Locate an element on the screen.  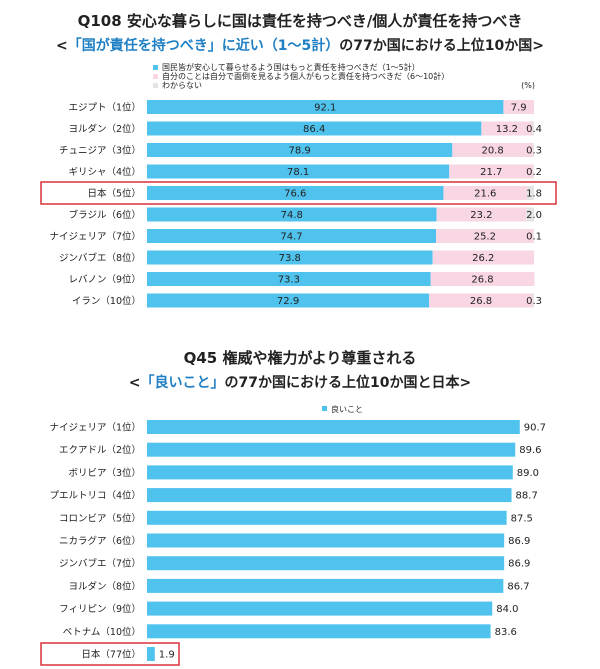
chart-q108-category-label: エジプト（1位） is located at coordinates (104, 108).